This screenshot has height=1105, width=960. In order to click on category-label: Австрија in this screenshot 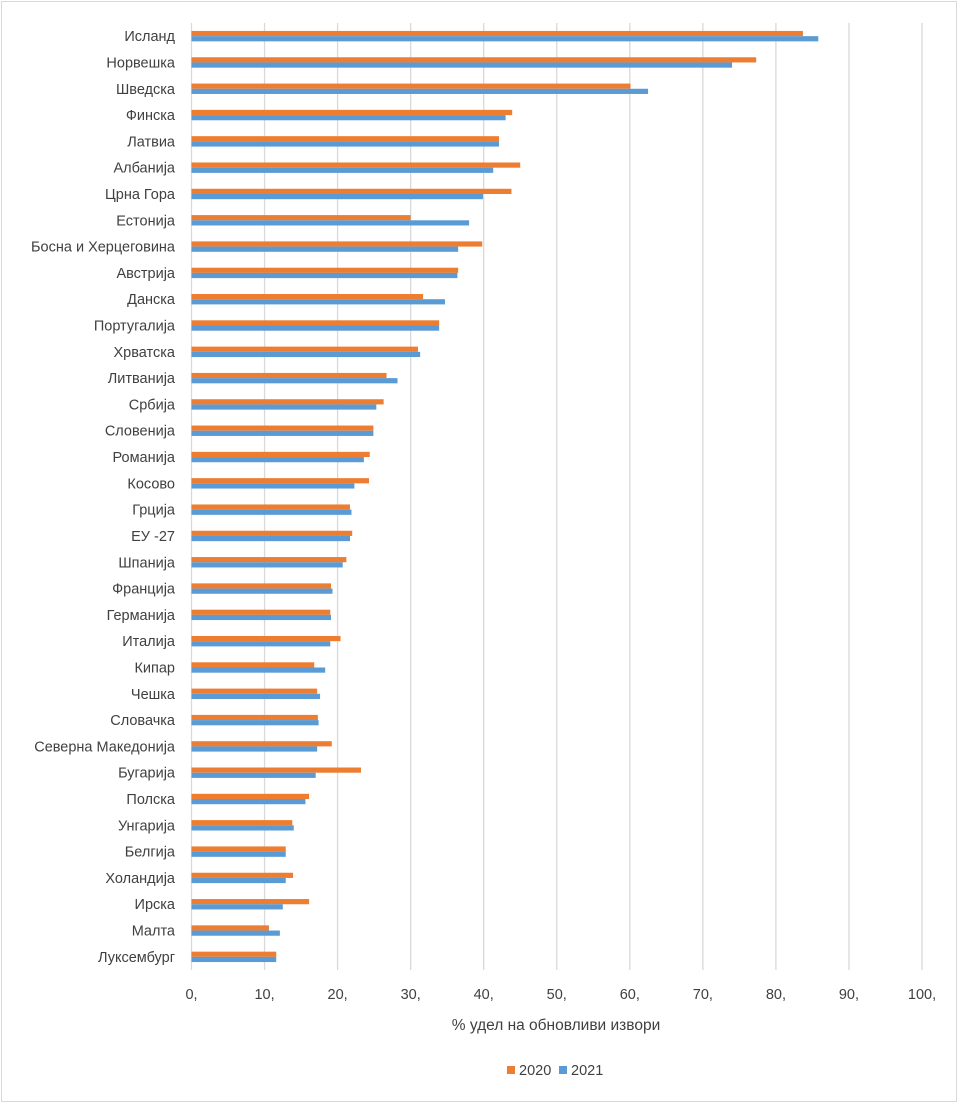, I will do `click(145, 274)`.